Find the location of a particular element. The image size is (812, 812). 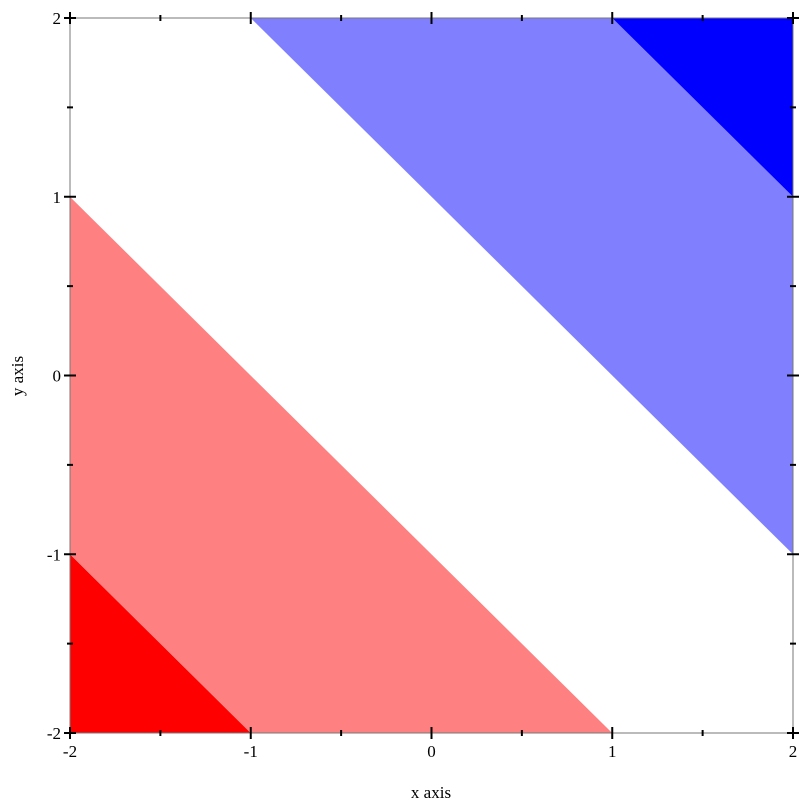

x-tick-label: 1 is located at coordinates (612, 751).